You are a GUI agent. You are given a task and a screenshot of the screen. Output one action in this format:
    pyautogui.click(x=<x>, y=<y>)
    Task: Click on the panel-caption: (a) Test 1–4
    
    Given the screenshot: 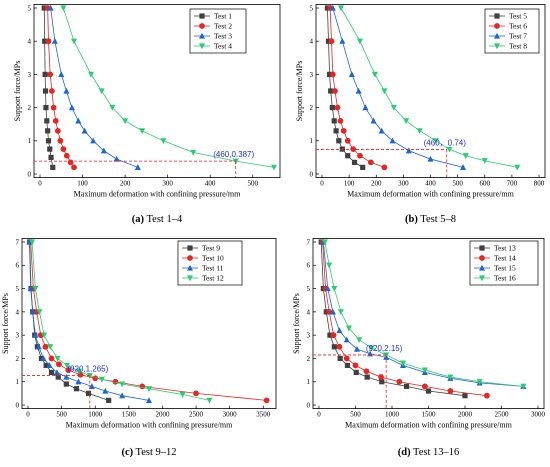 What is the action you would take?
    pyautogui.click(x=157, y=219)
    